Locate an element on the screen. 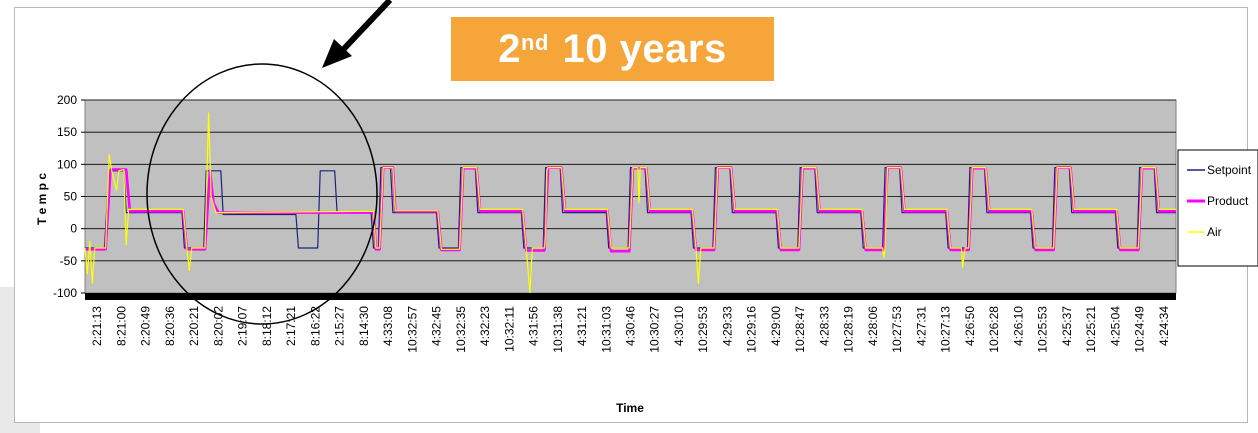  x-tick-label: 4:28:33 is located at coordinates (824, 326).